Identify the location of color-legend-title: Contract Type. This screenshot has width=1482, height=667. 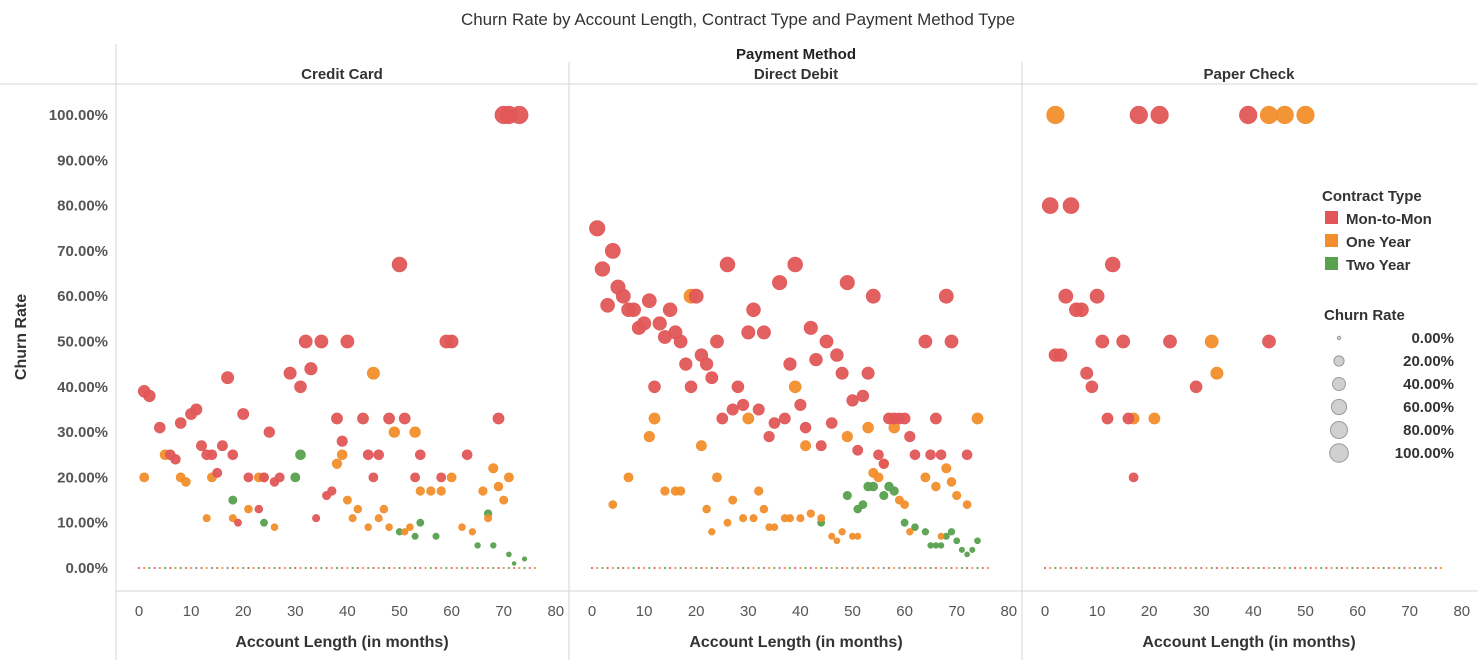
(1372, 196).